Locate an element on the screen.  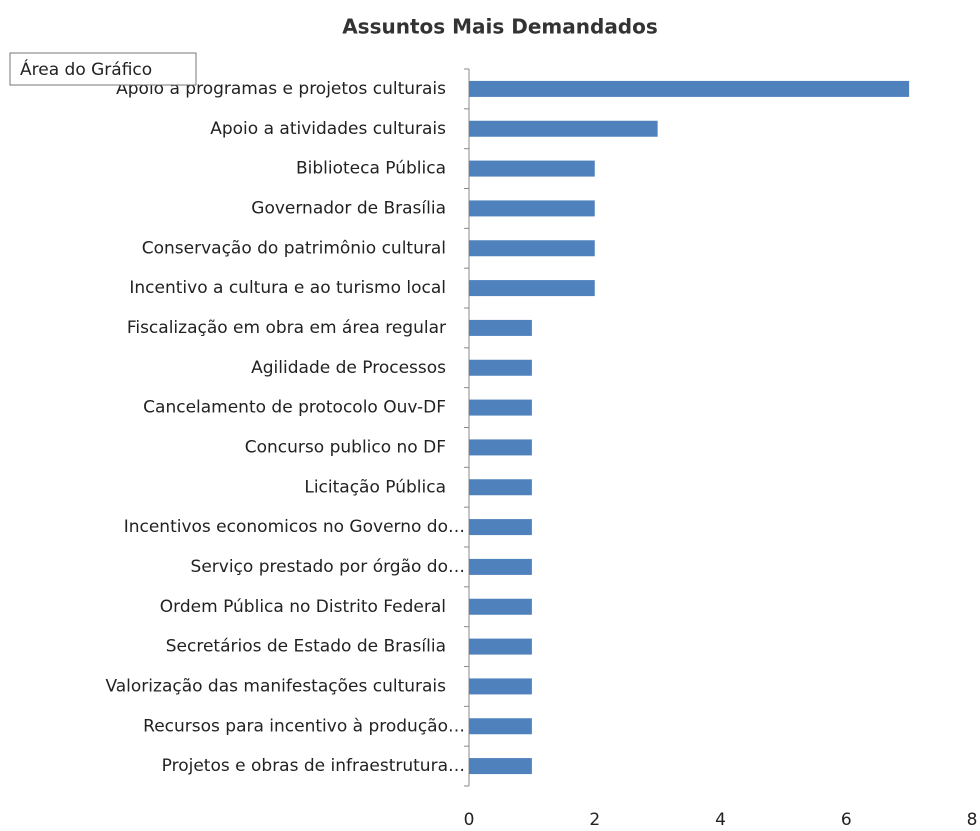
y-tick-label: Incentivo a cultura e ao turismo local is located at coordinates (287, 288).